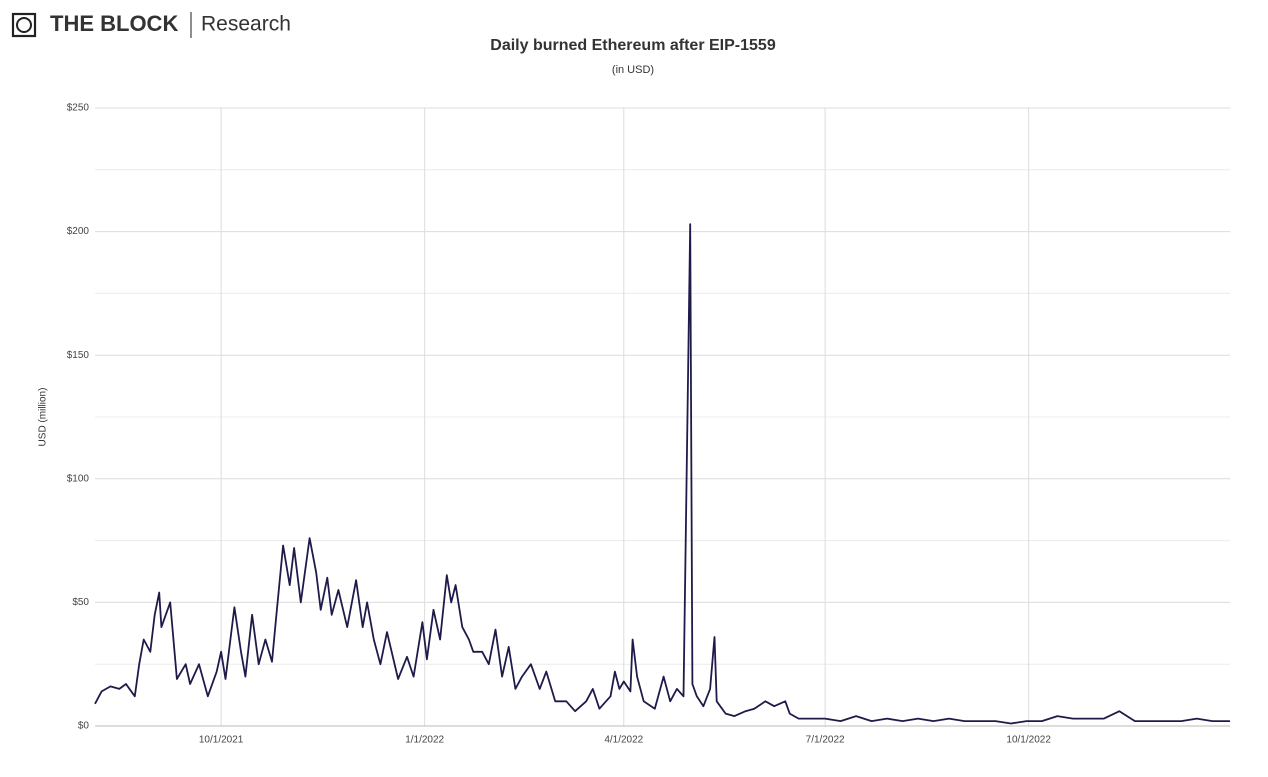 The height and width of the screenshot is (777, 1268). Describe the element at coordinates (246, 24) in the screenshot. I see `brand-section: Research` at that location.